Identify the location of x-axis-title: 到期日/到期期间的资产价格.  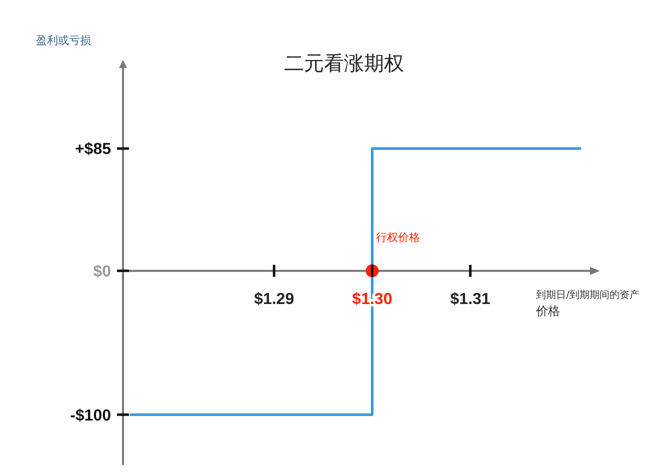
(587, 303).